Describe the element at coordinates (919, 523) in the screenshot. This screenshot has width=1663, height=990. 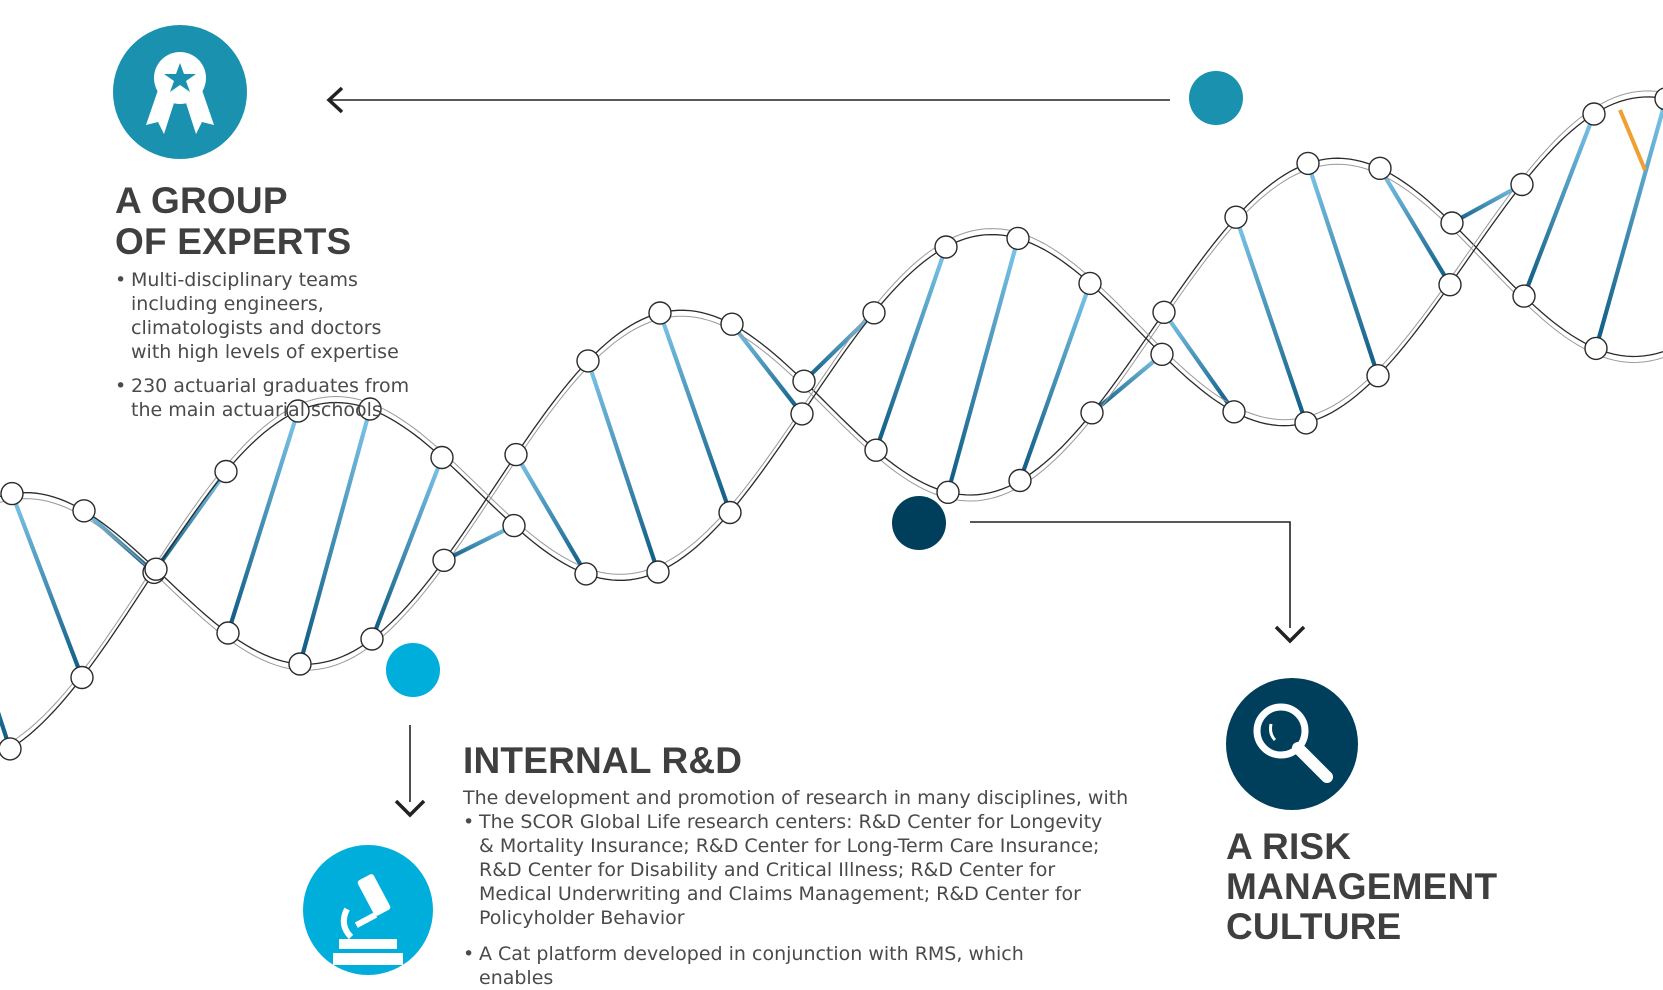
I see `helix-node-risk` at that location.